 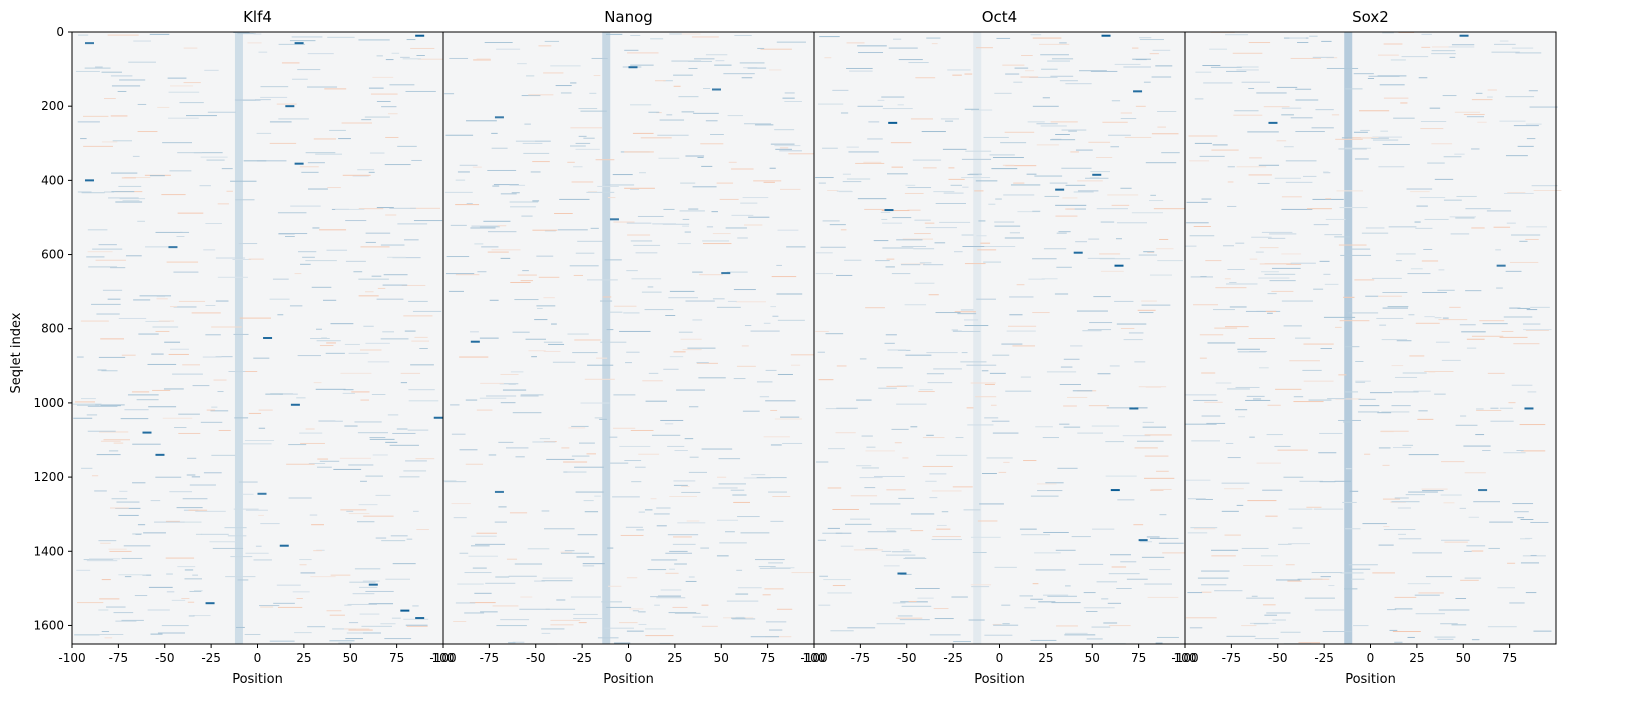 What do you see at coordinates (499, 117) in the screenshot?
I see `heatmap-strong-cell` at bounding box center [499, 117].